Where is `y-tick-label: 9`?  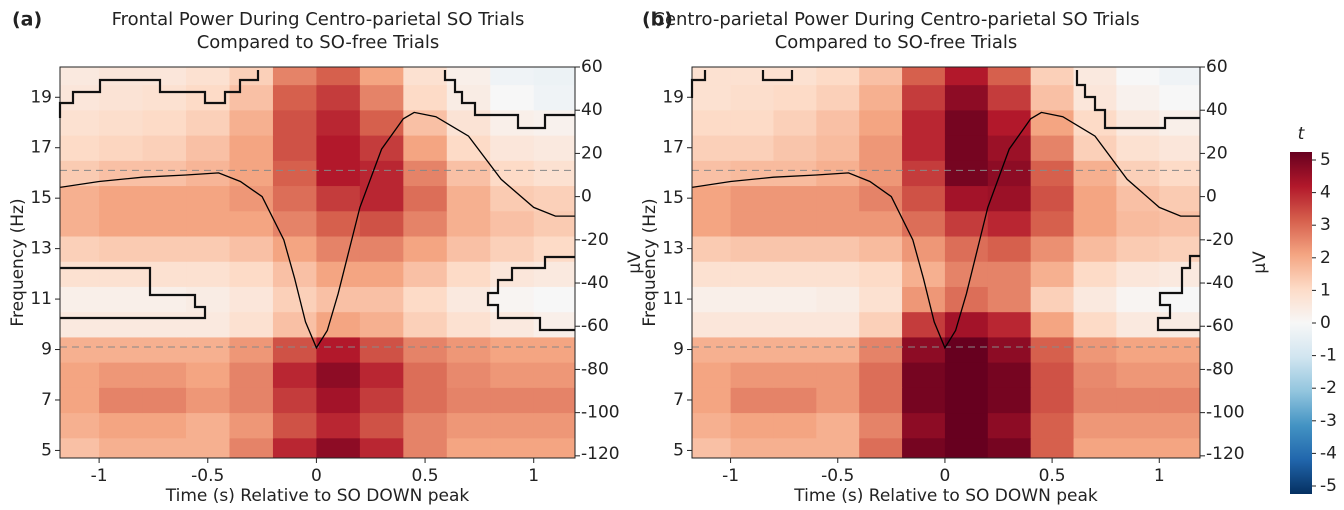 y-tick-label: 9 is located at coordinates (46, 350).